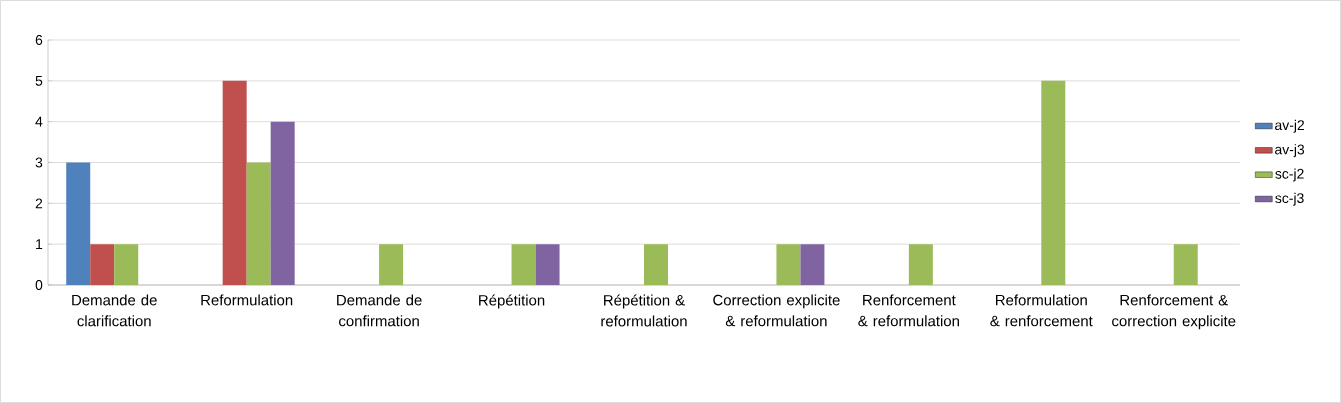 This screenshot has height=403, width=1341. What do you see at coordinates (39, 162) in the screenshot?
I see `y-tick-label: 3` at bounding box center [39, 162].